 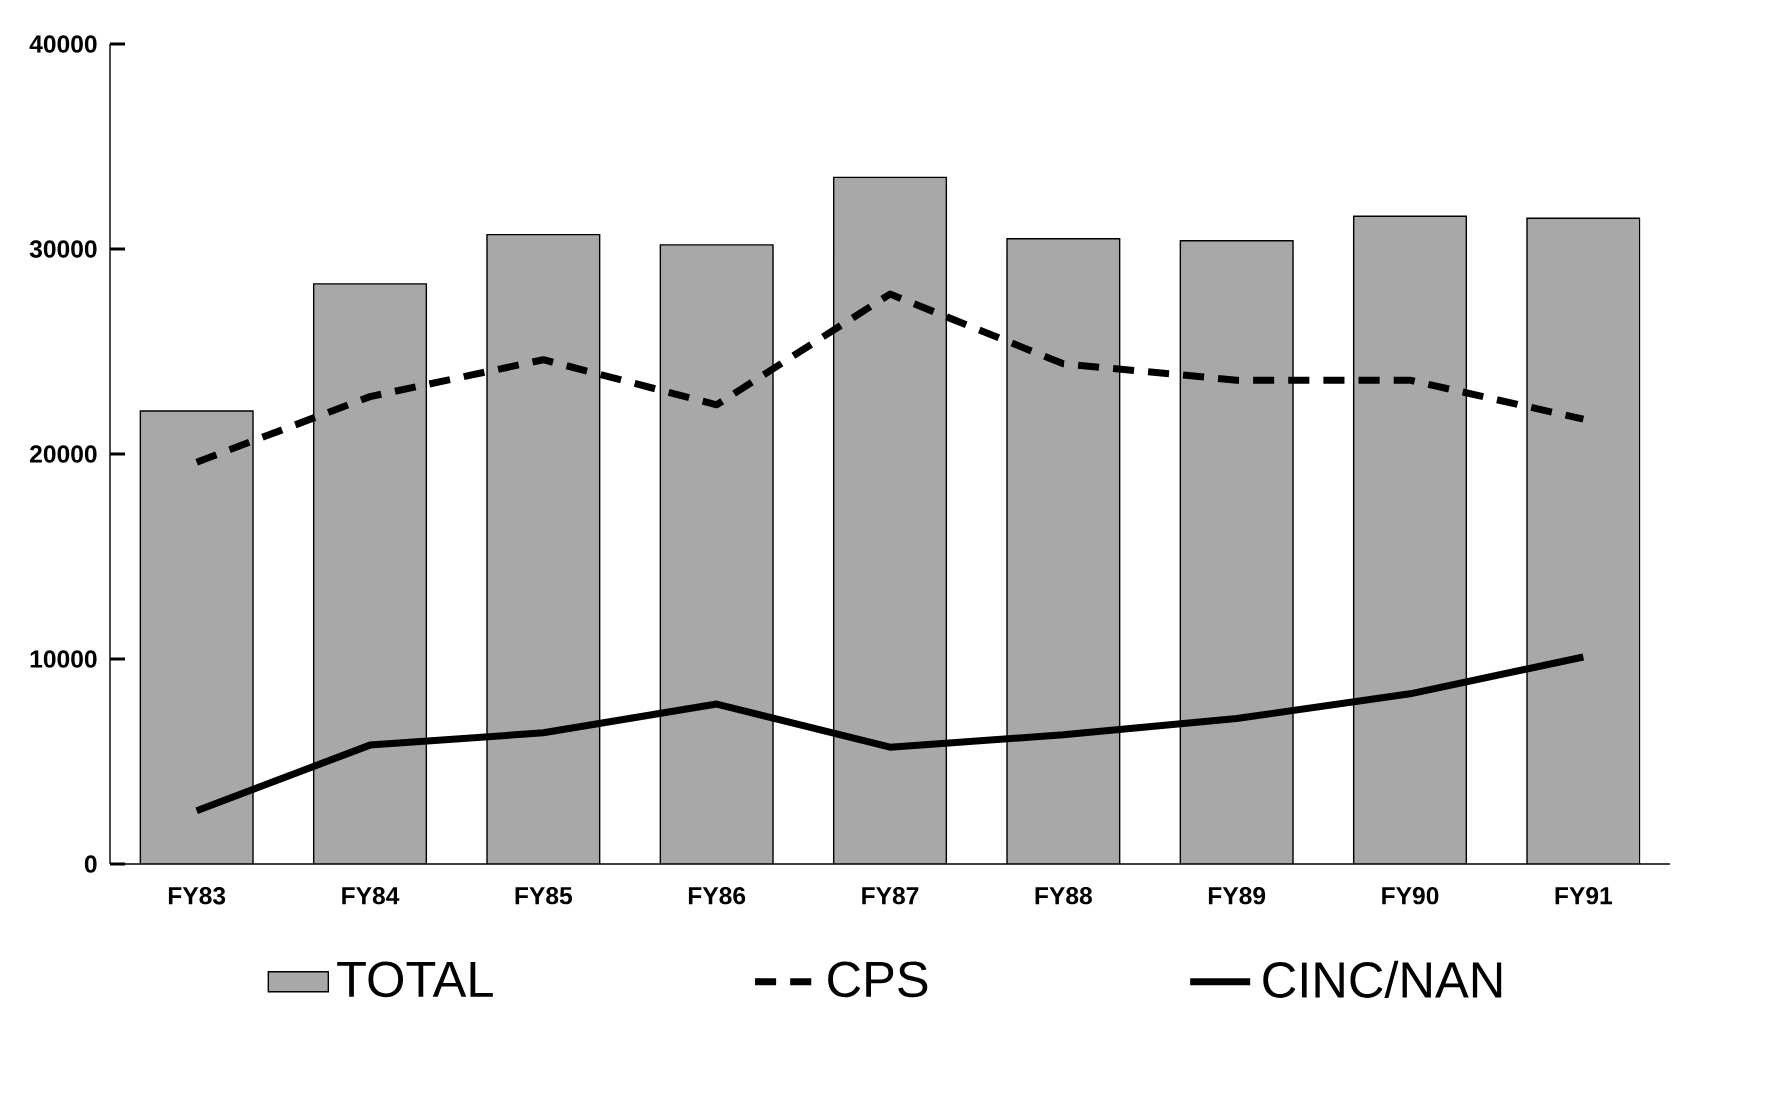 What do you see at coordinates (717, 895) in the screenshot?
I see `x-tick-label: FY86` at bounding box center [717, 895].